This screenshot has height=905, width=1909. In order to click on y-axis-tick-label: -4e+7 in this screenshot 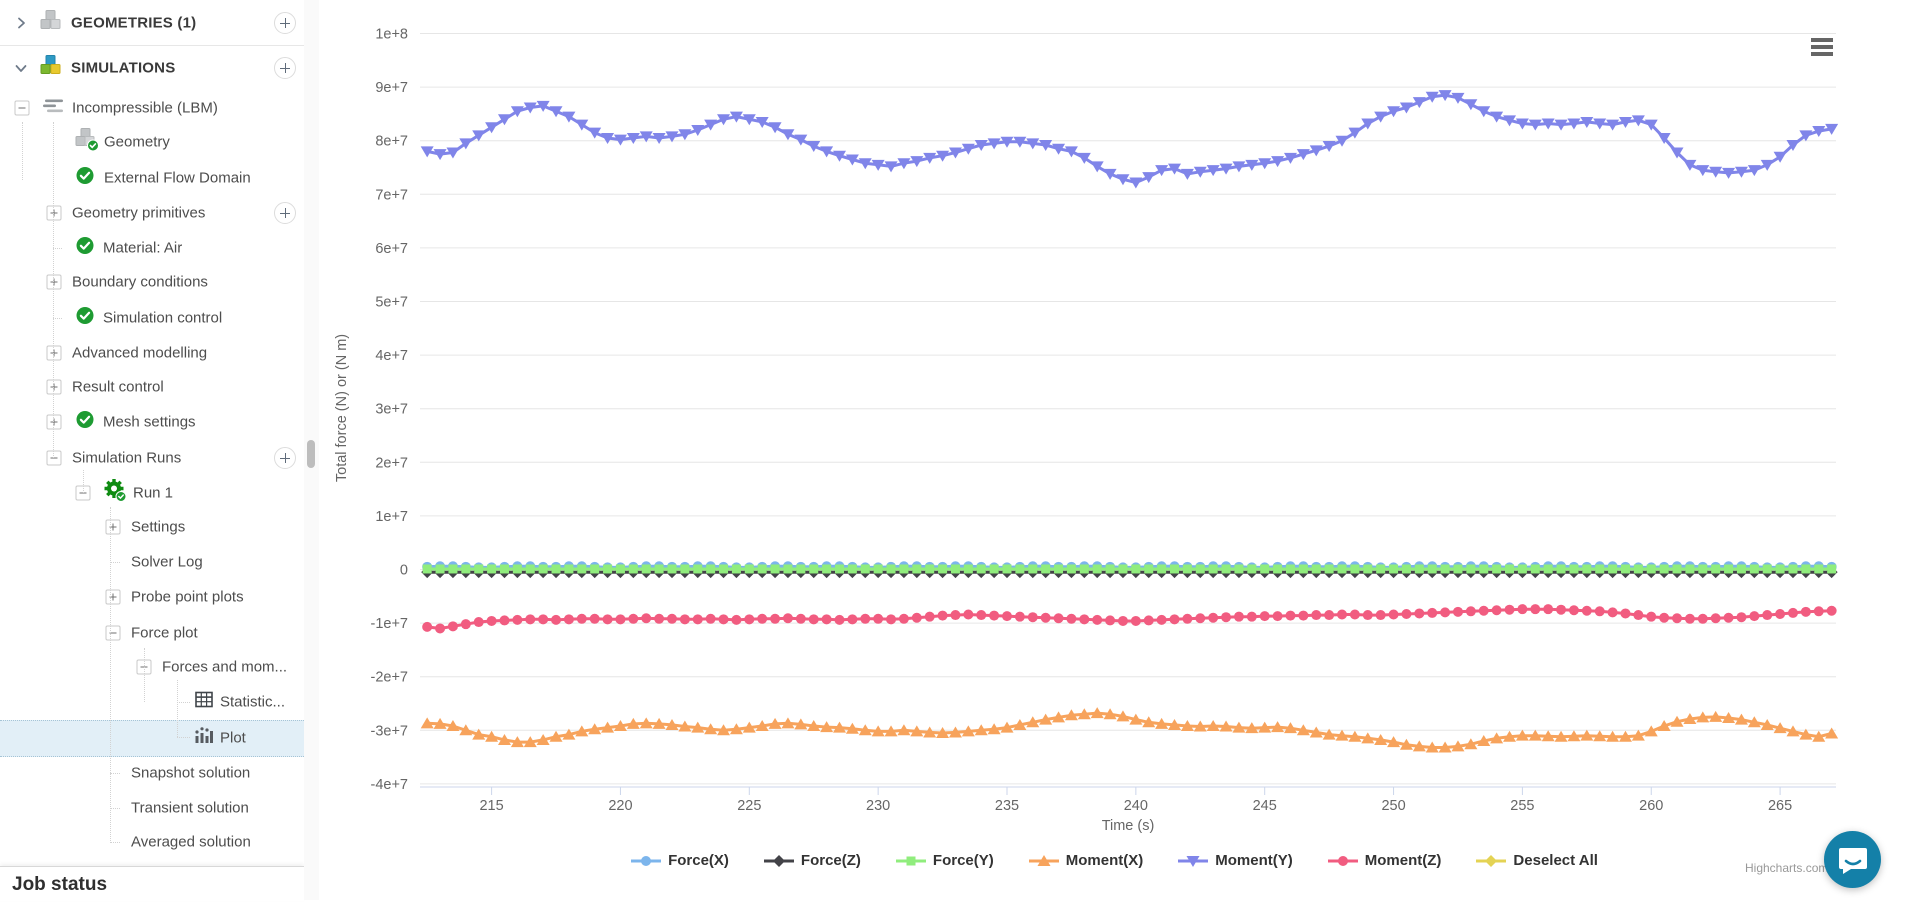, I will do `click(390, 785)`.